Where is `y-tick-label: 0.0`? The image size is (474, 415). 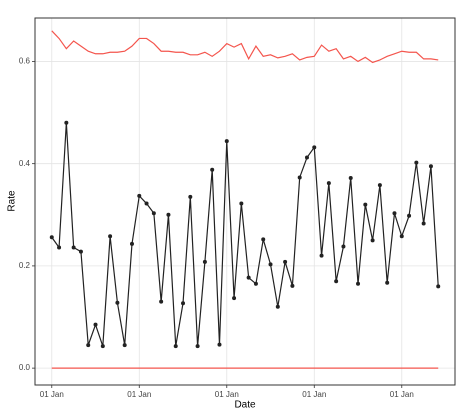 y-tick-label: 0.0 is located at coordinates (25, 367).